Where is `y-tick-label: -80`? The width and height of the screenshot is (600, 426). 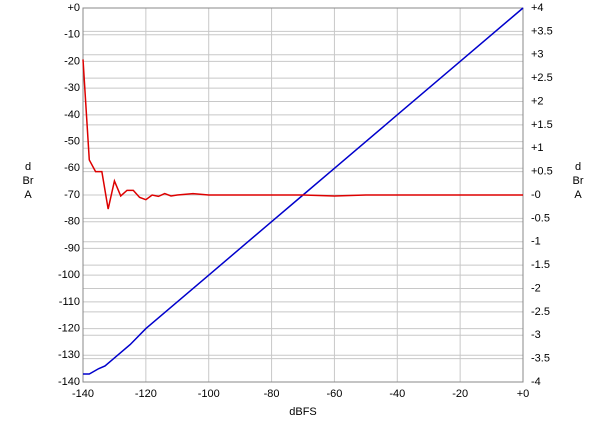 y-tick-label: -80 is located at coordinates (72, 222).